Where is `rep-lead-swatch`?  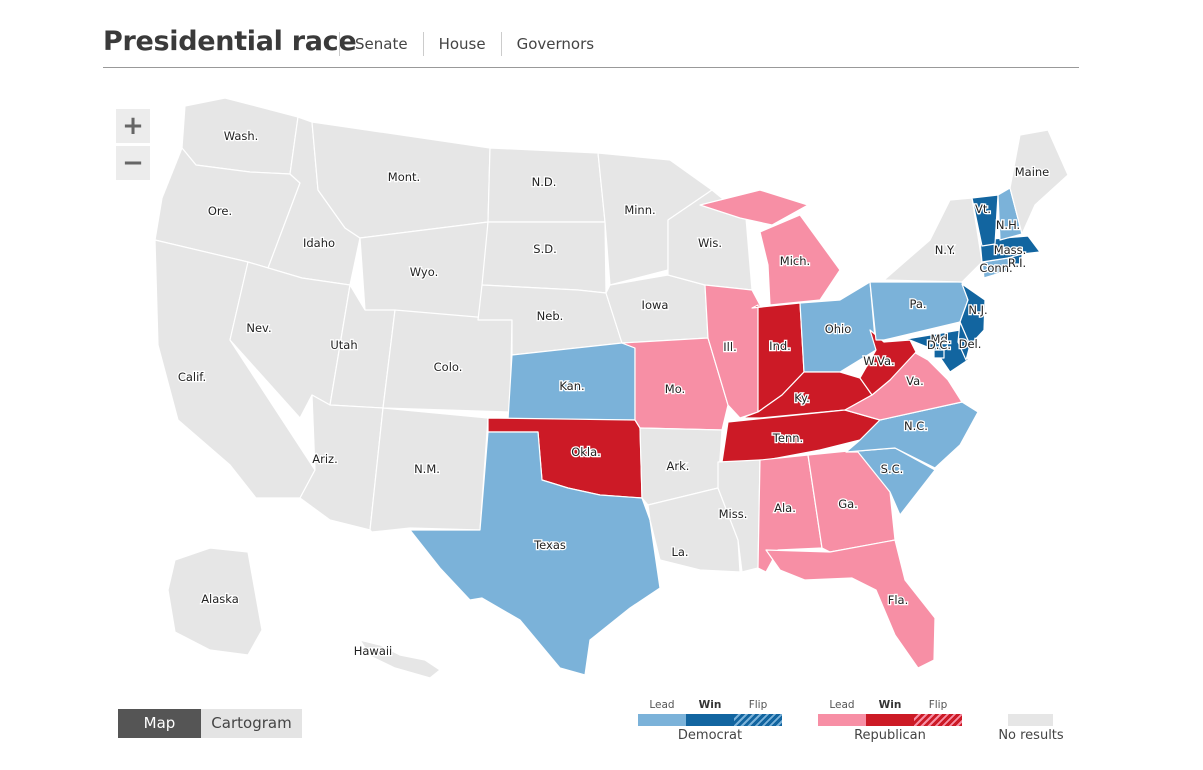 rep-lead-swatch is located at coordinates (842, 720).